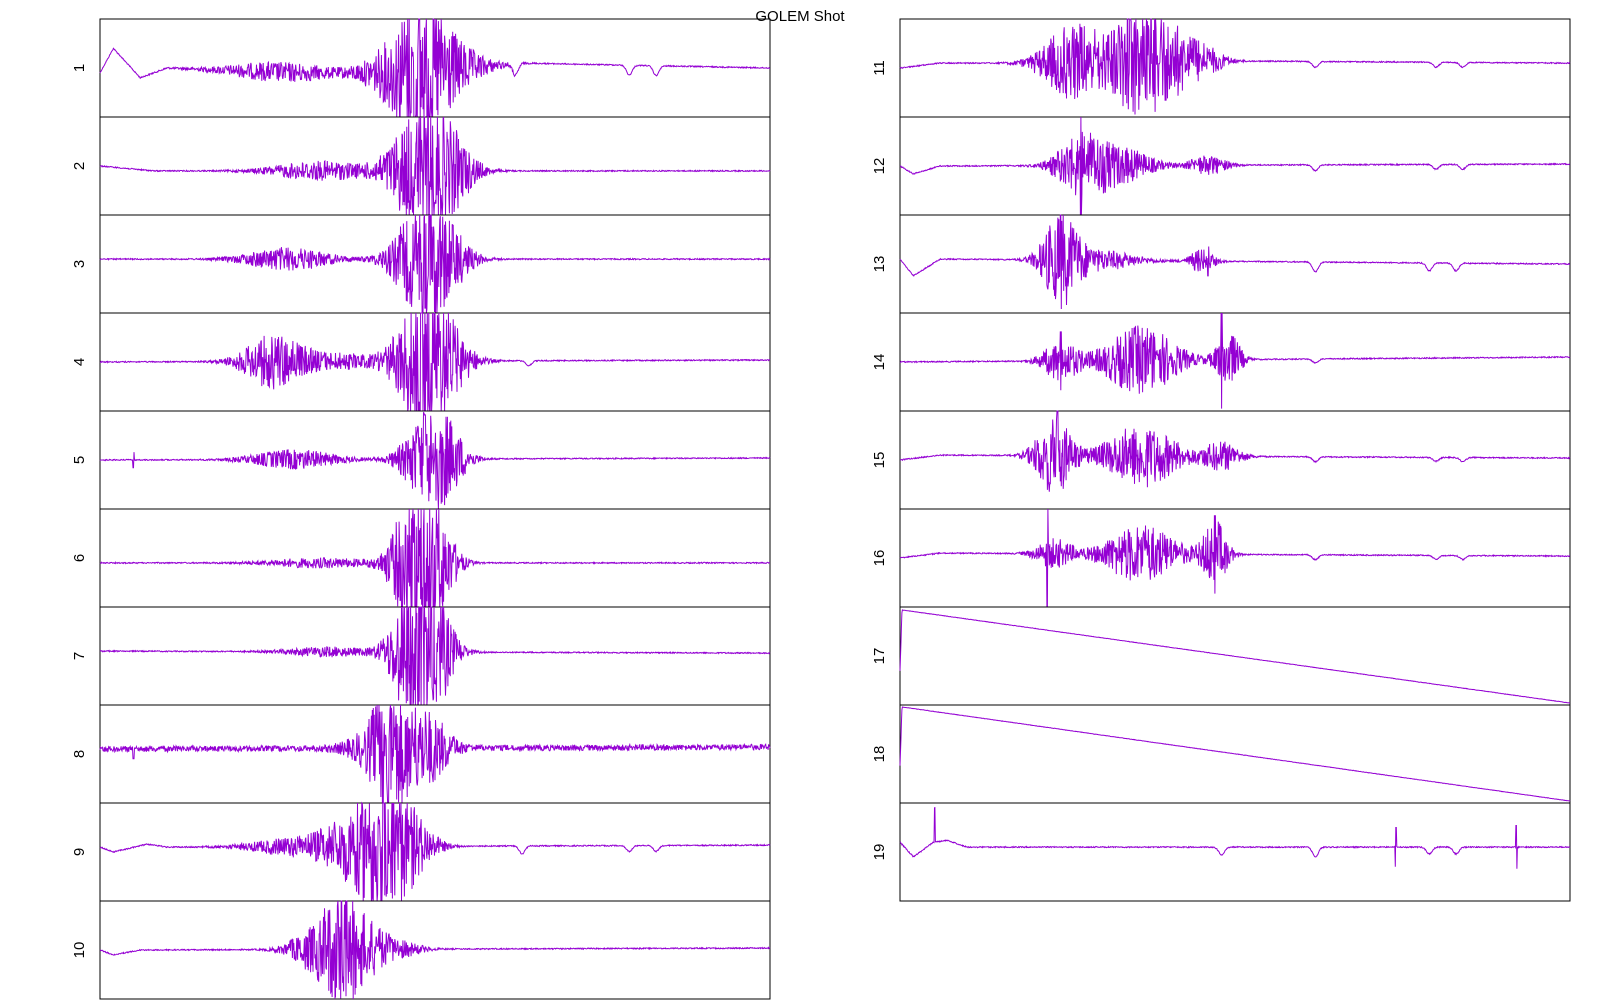 This screenshot has width=1600, height=1000. Describe the element at coordinates (879, 68) in the screenshot. I see `panel-label: 11` at that location.